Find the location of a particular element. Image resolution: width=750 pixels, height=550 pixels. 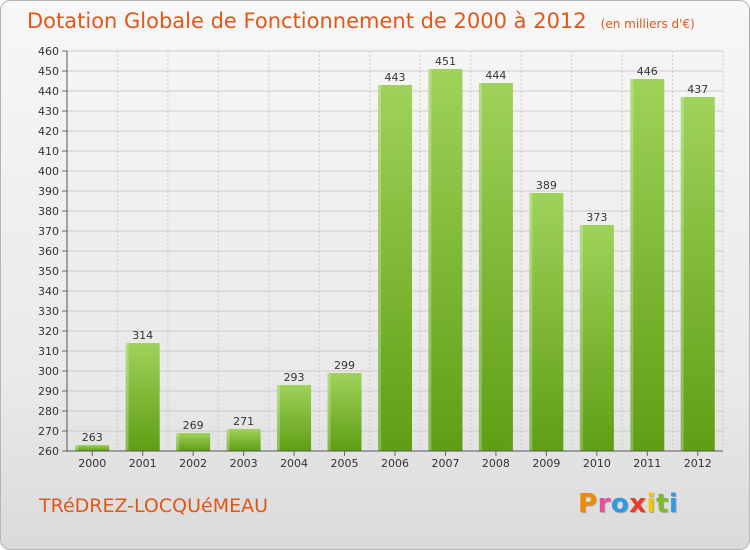

x-tick-label: 2001 is located at coordinates (143, 463).